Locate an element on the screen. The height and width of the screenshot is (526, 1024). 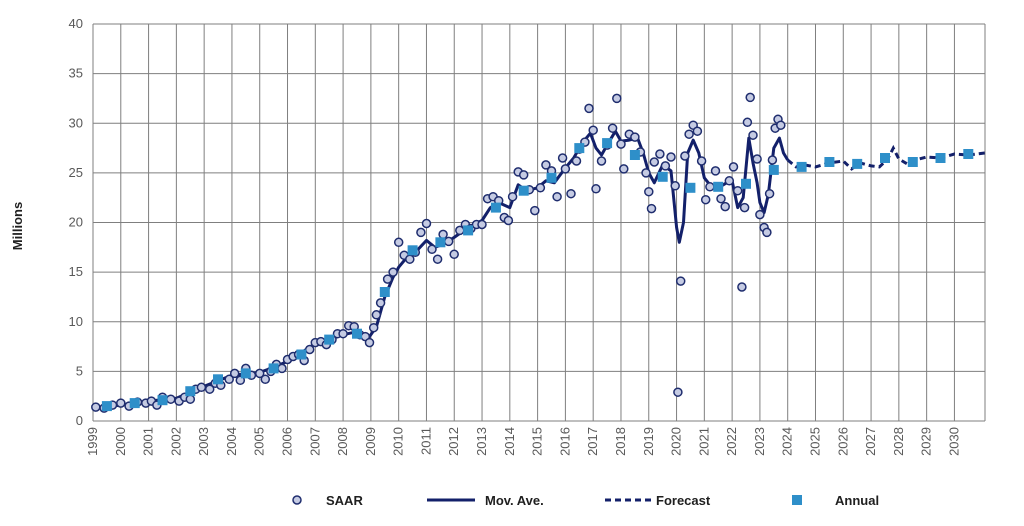
y-tick-label: 0 is located at coordinates (79, 420).